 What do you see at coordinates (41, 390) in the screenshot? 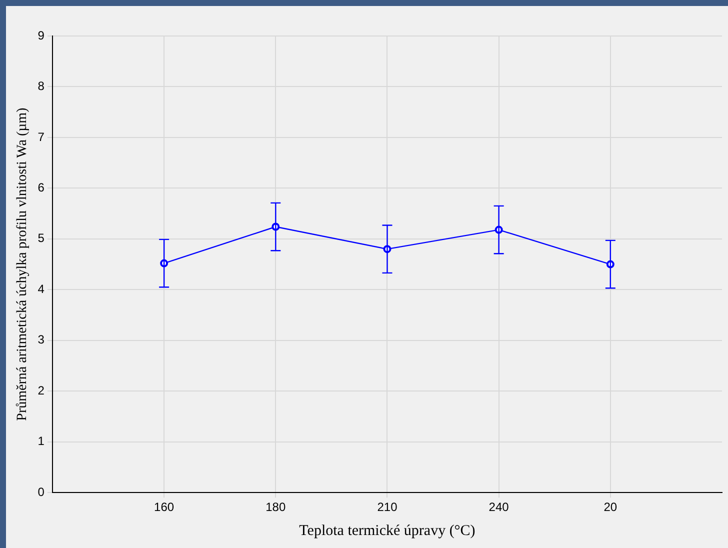
I see `y-tick-label: 2` at bounding box center [41, 390].